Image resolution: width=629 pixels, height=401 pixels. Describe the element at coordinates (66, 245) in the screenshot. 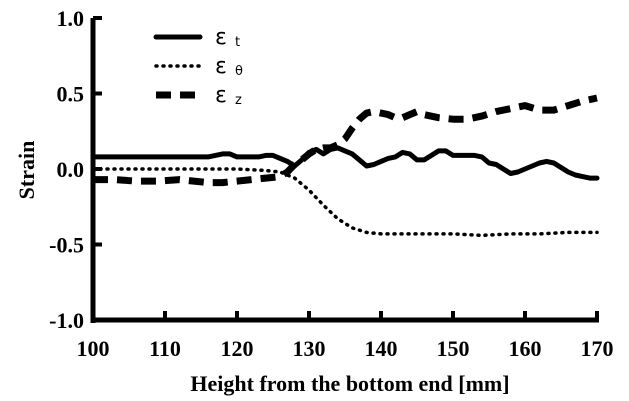

I see `y-tick-label: -0.5` at that location.